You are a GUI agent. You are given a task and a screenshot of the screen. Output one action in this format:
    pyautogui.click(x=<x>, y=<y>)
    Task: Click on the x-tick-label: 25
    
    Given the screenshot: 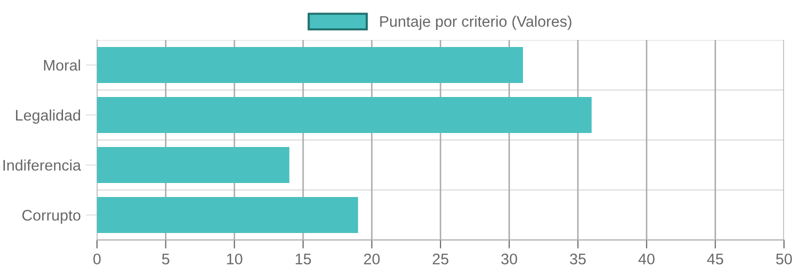 What is the action you would take?
    pyautogui.click(x=440, y=259)
    